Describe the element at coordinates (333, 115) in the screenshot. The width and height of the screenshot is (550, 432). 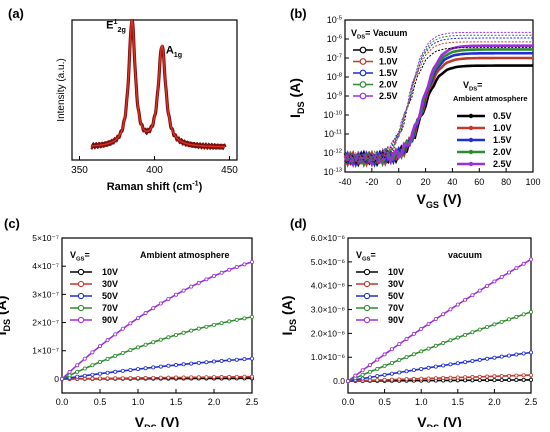
I see `transfer-y-tick-label: 10-10` at that location.